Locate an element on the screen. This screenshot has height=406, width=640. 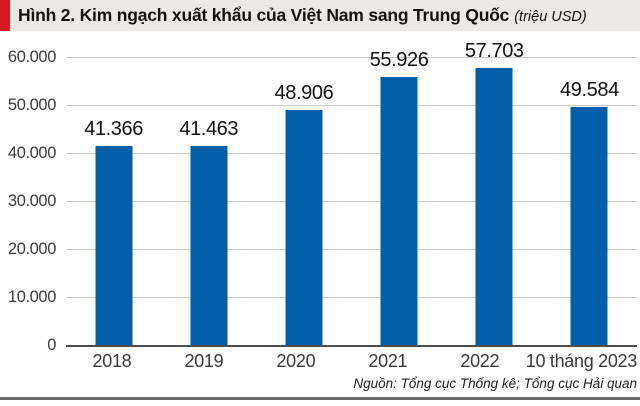
bar-column: 41.366 is located at coordinates (113, 201).